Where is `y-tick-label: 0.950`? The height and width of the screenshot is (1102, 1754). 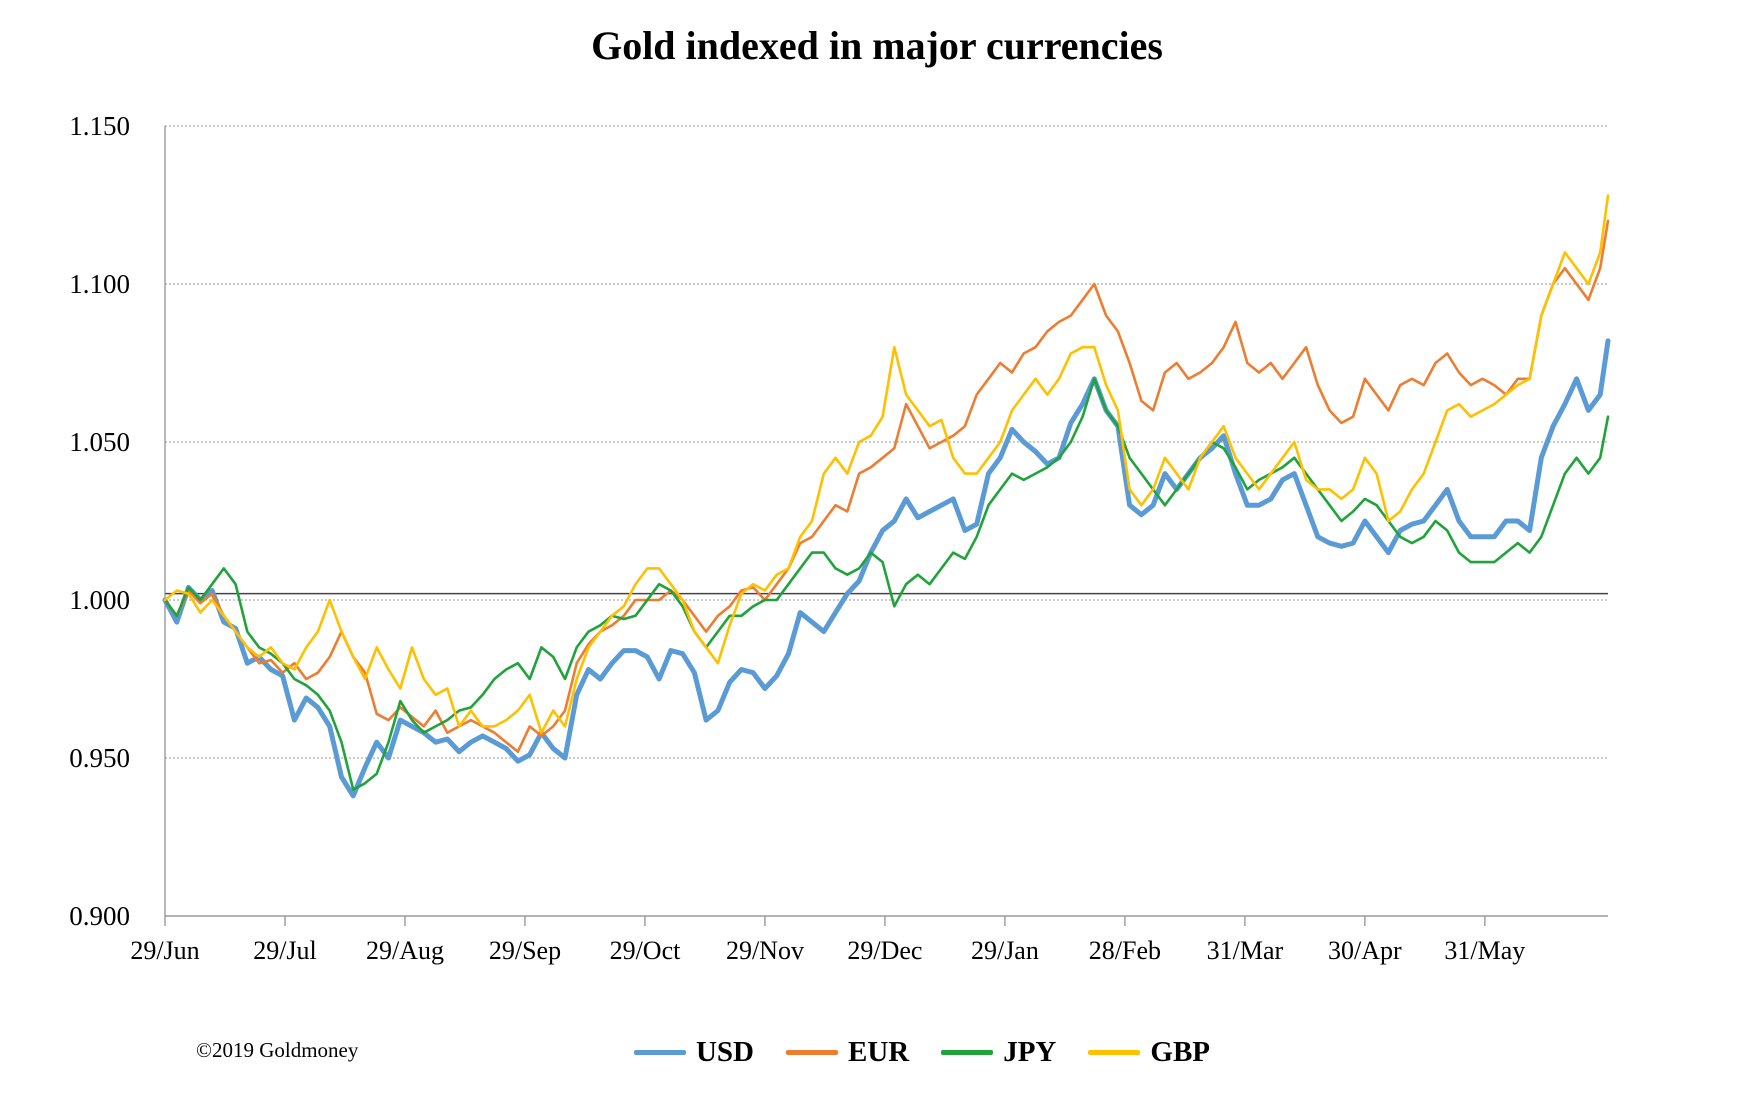
y-tick-label: 0.950 is located at coordinates (99, 758).